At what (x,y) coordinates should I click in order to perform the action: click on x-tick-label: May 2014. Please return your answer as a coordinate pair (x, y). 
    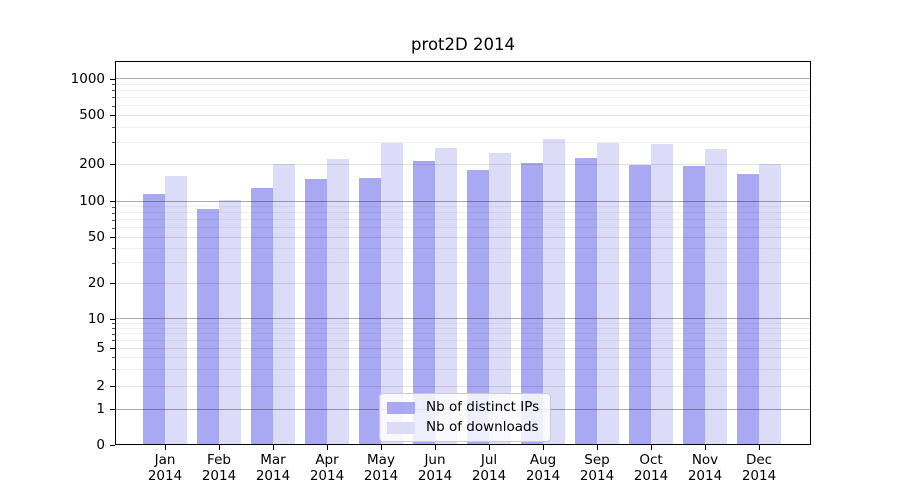
    Looking at the image, I should click on (381, 468).